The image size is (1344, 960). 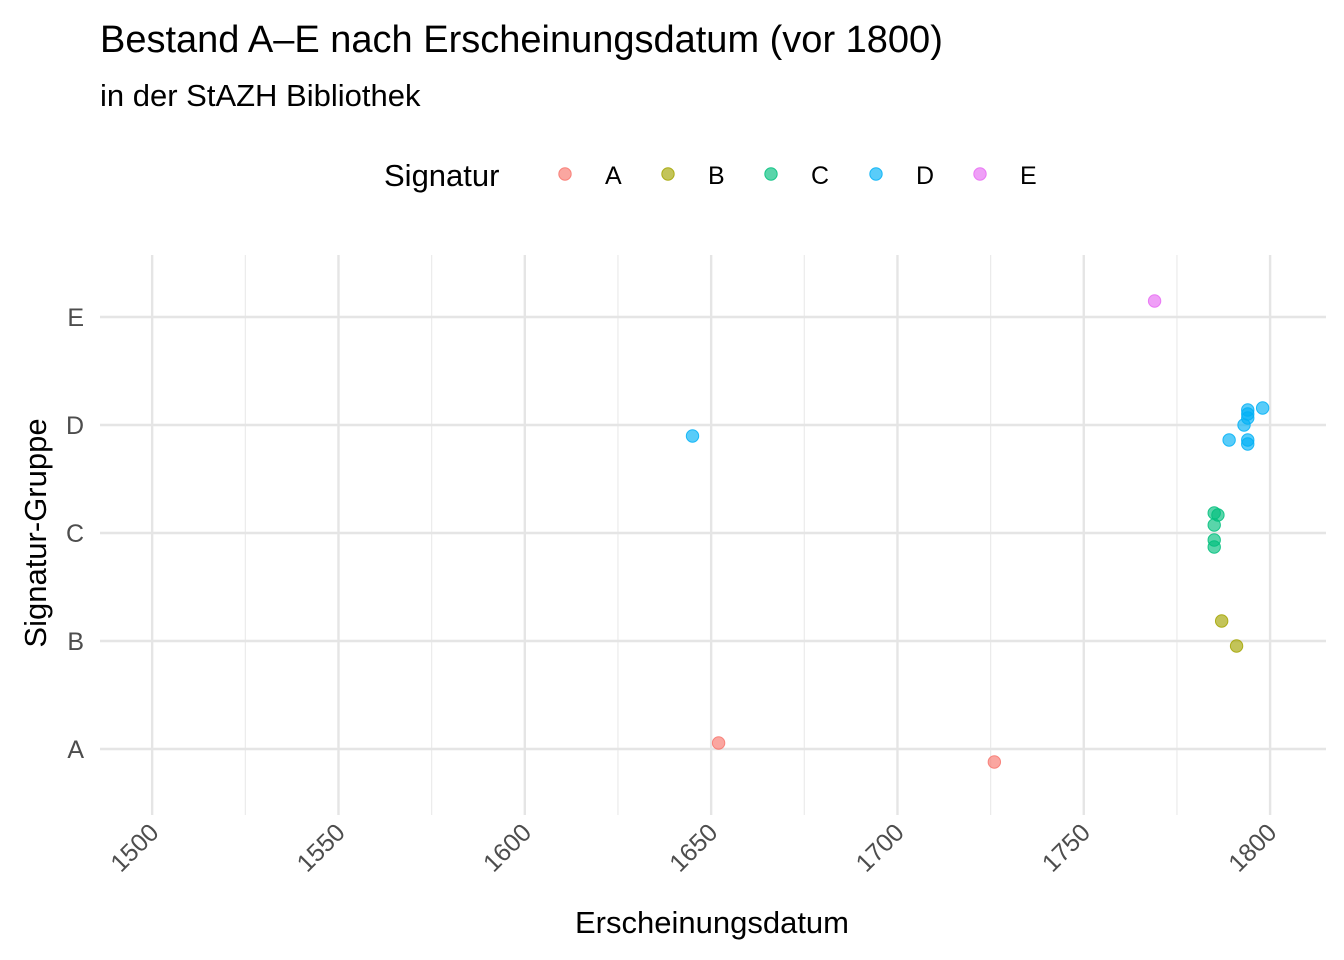 I want to click on legend-label-b: B, so click(x=716, y=176).